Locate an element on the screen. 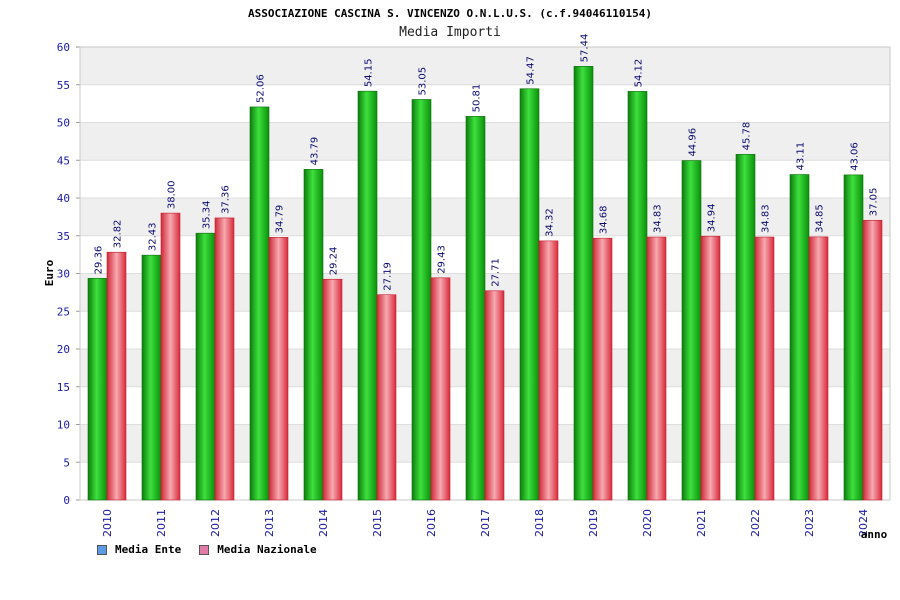  y-tick-label: 30 is located at coordinates (63, 274).